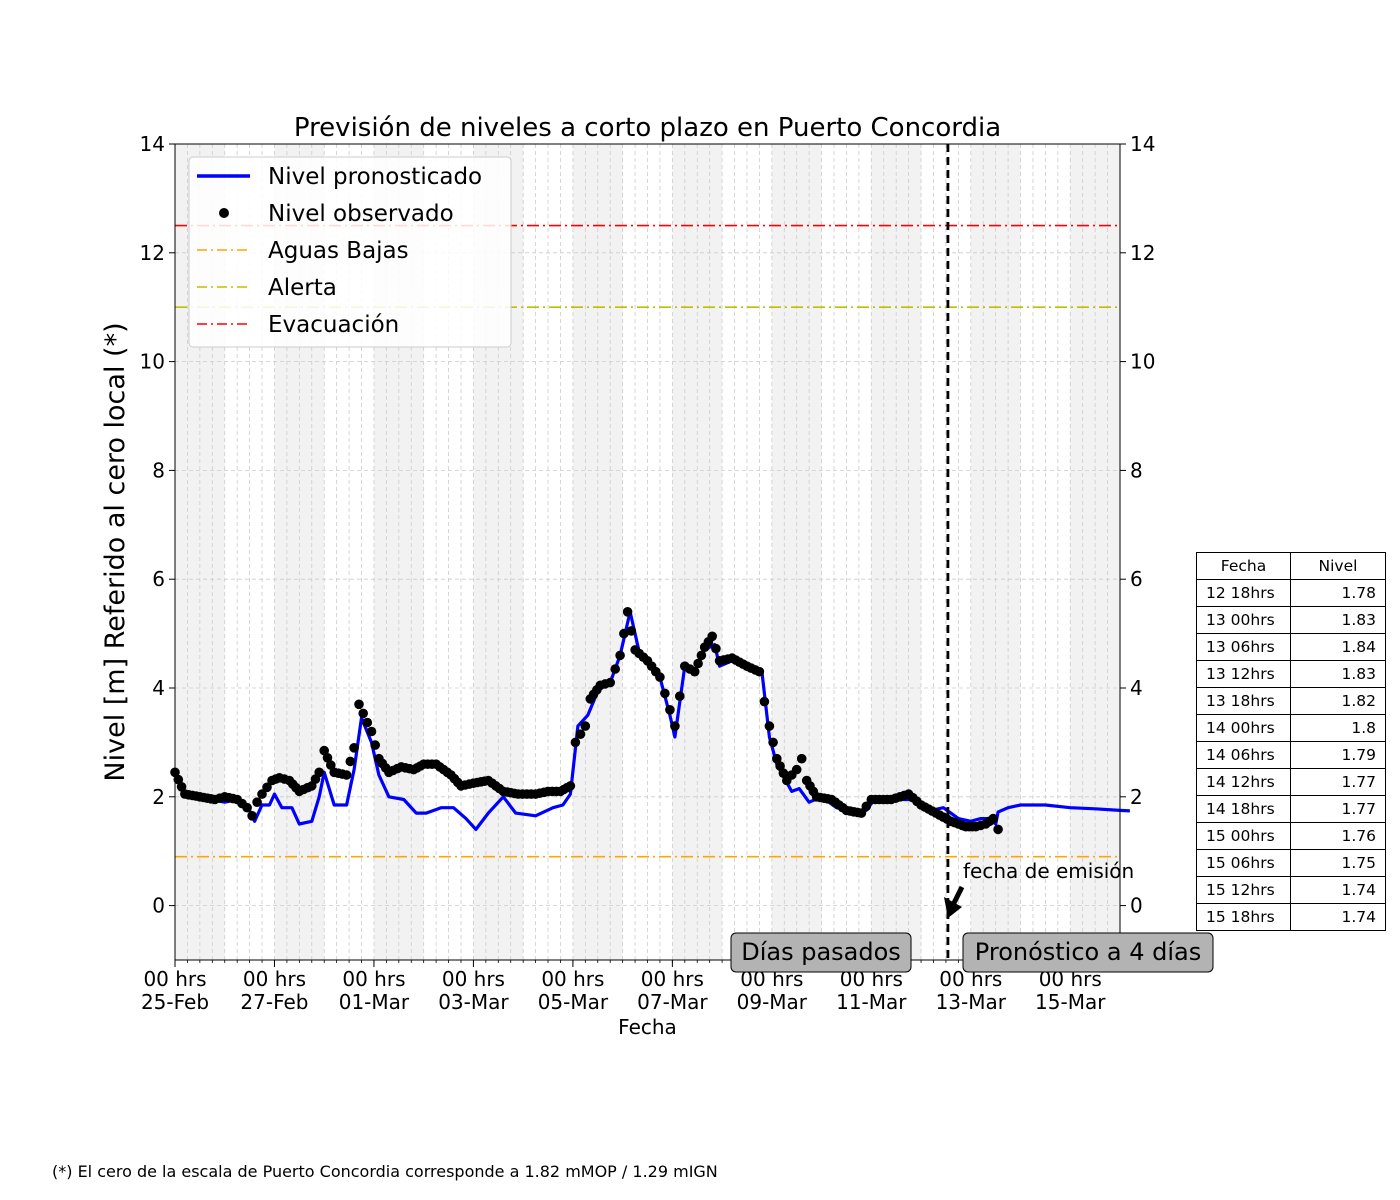 This screenshot has width=1400, height=1200. Describe the element at coordinates (333, 325) in the screenshot. I see `legend-label: Evacuación` at that location.